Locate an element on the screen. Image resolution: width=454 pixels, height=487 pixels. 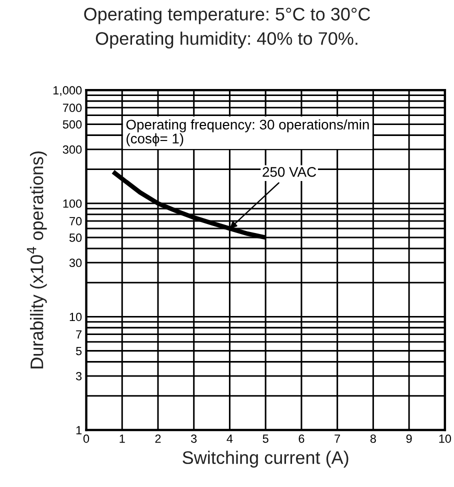
x-tick-label: 2 is located at coordinates (158, 438).